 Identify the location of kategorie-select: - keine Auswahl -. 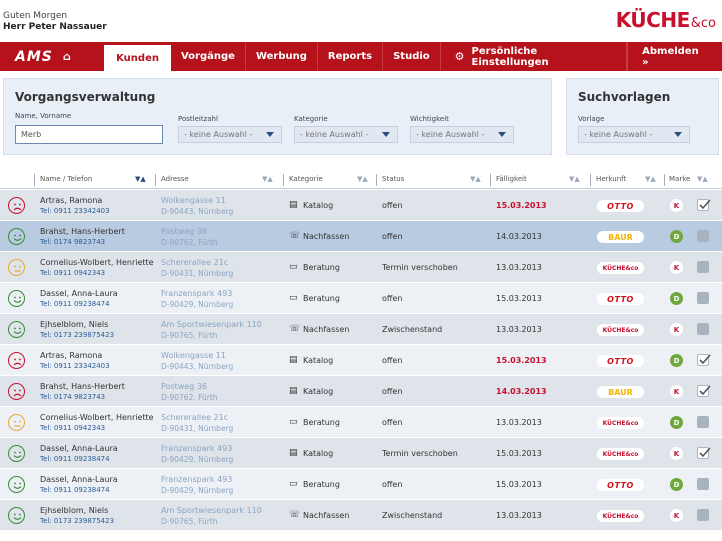
(346, 134).